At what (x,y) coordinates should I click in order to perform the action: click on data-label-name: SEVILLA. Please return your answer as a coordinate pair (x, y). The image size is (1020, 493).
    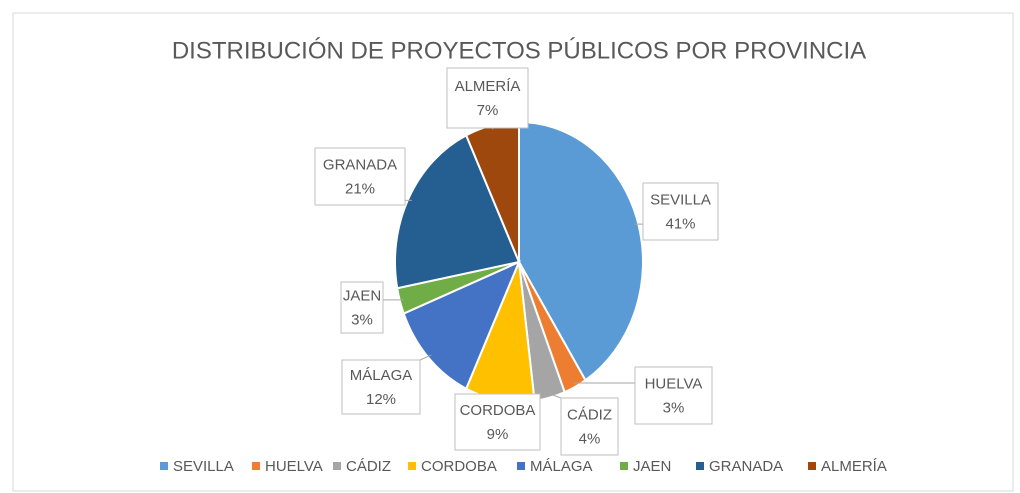
    Looking at the image, I should click on (680, 199).